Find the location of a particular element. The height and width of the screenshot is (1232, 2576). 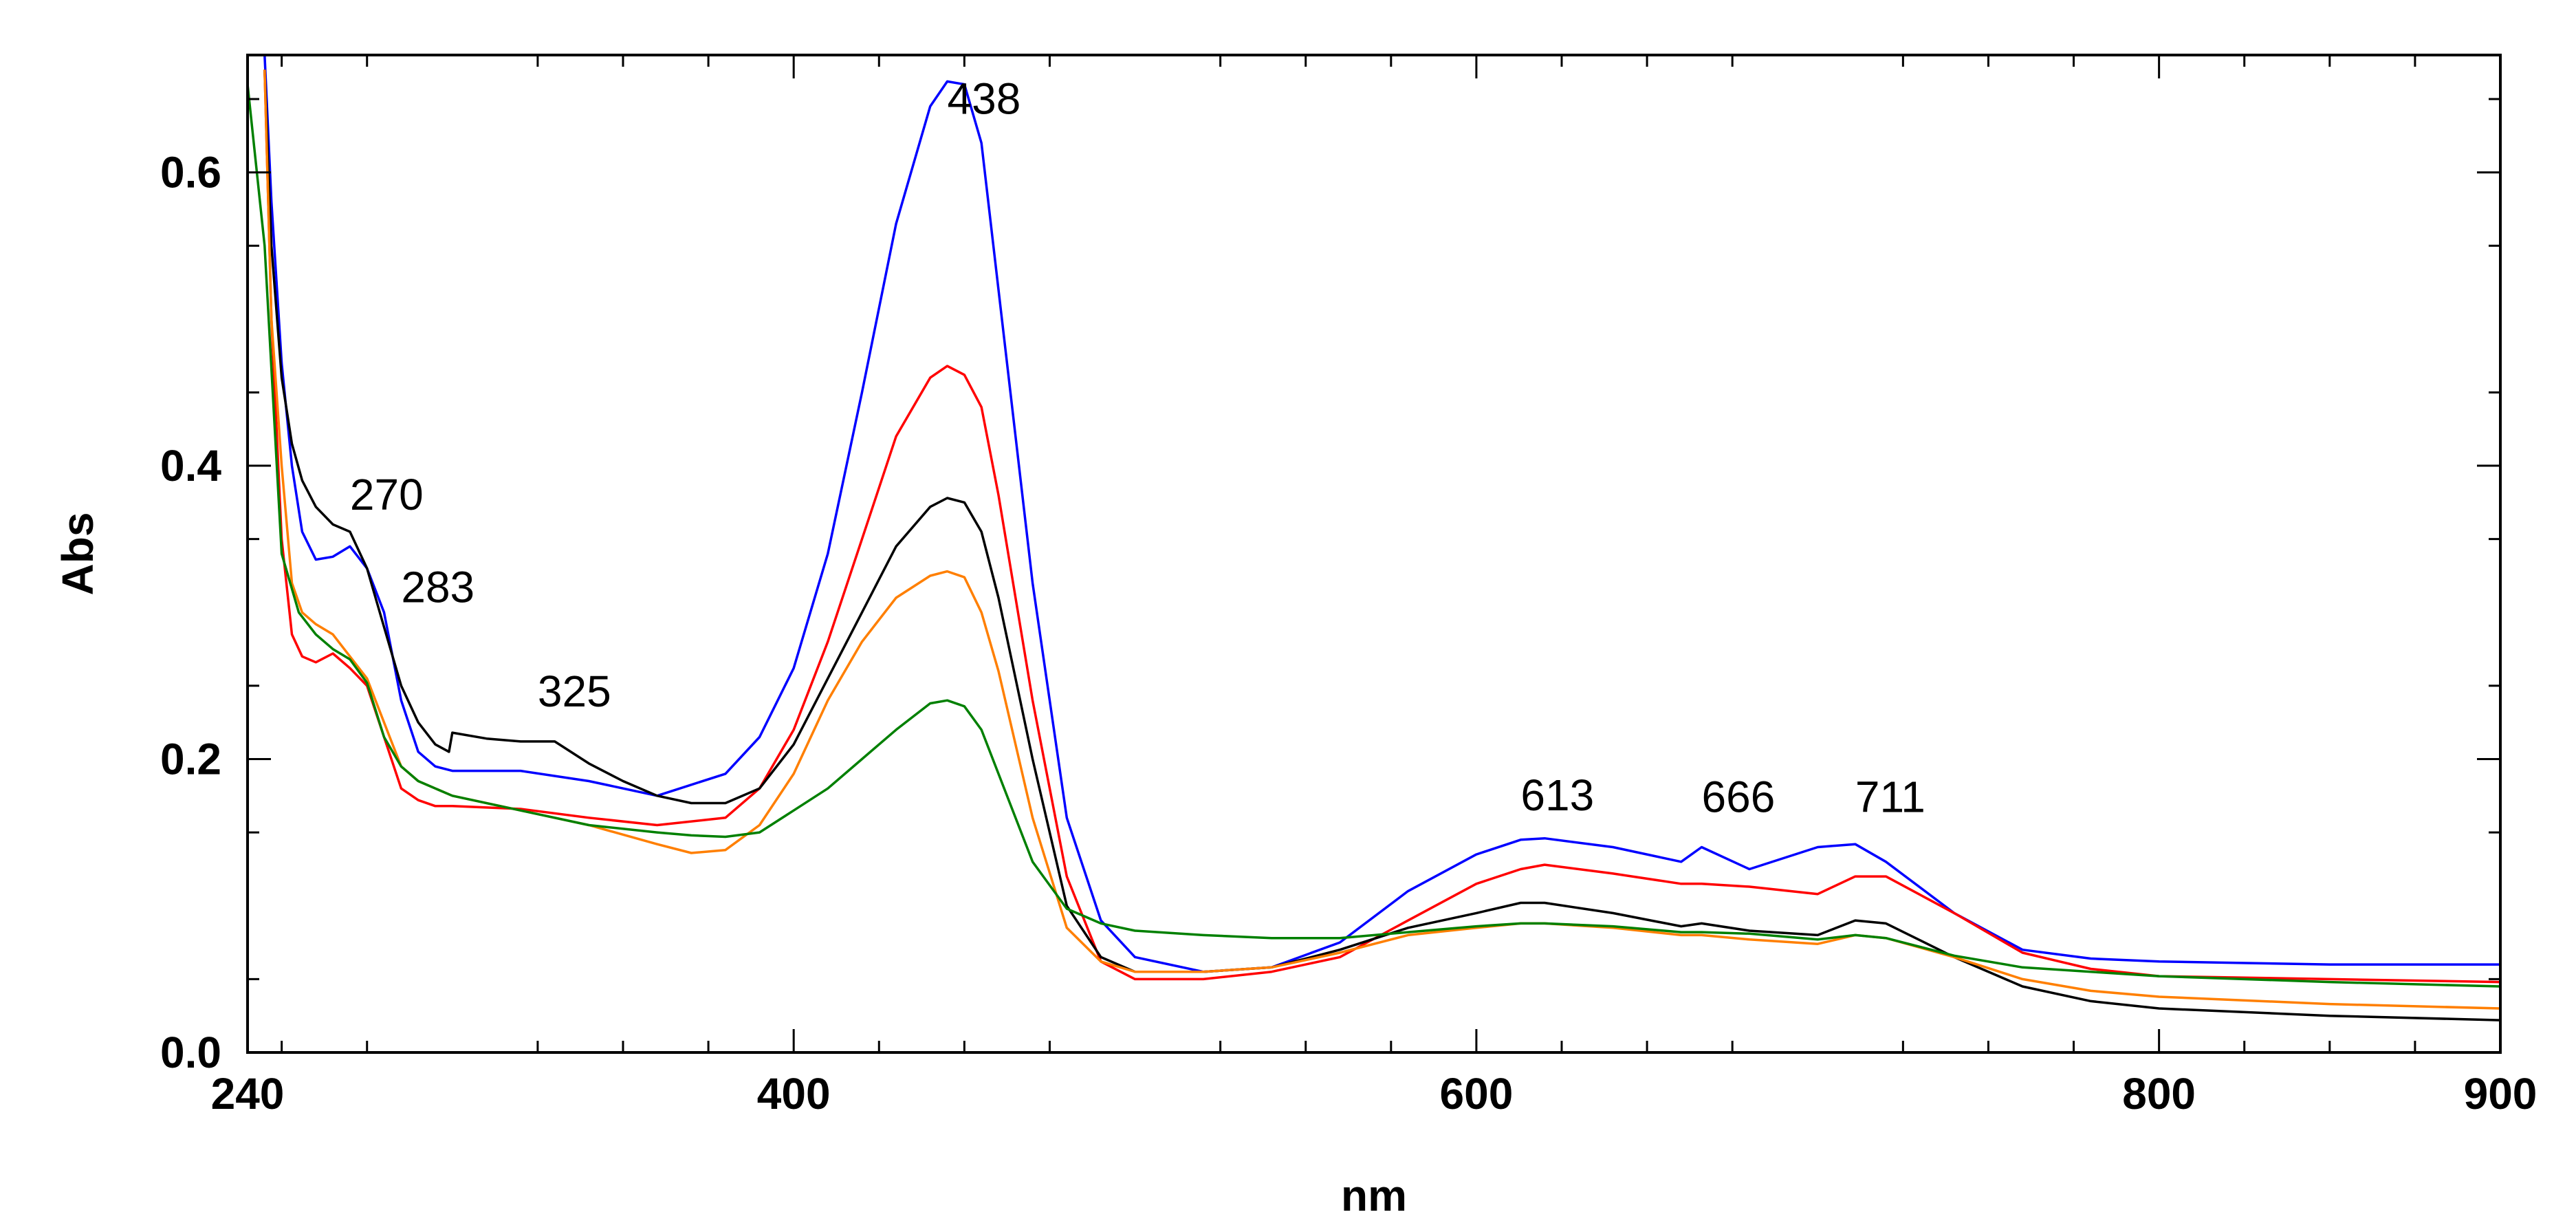

x-tick-label: 240 is located at coordinates (248, 1093).